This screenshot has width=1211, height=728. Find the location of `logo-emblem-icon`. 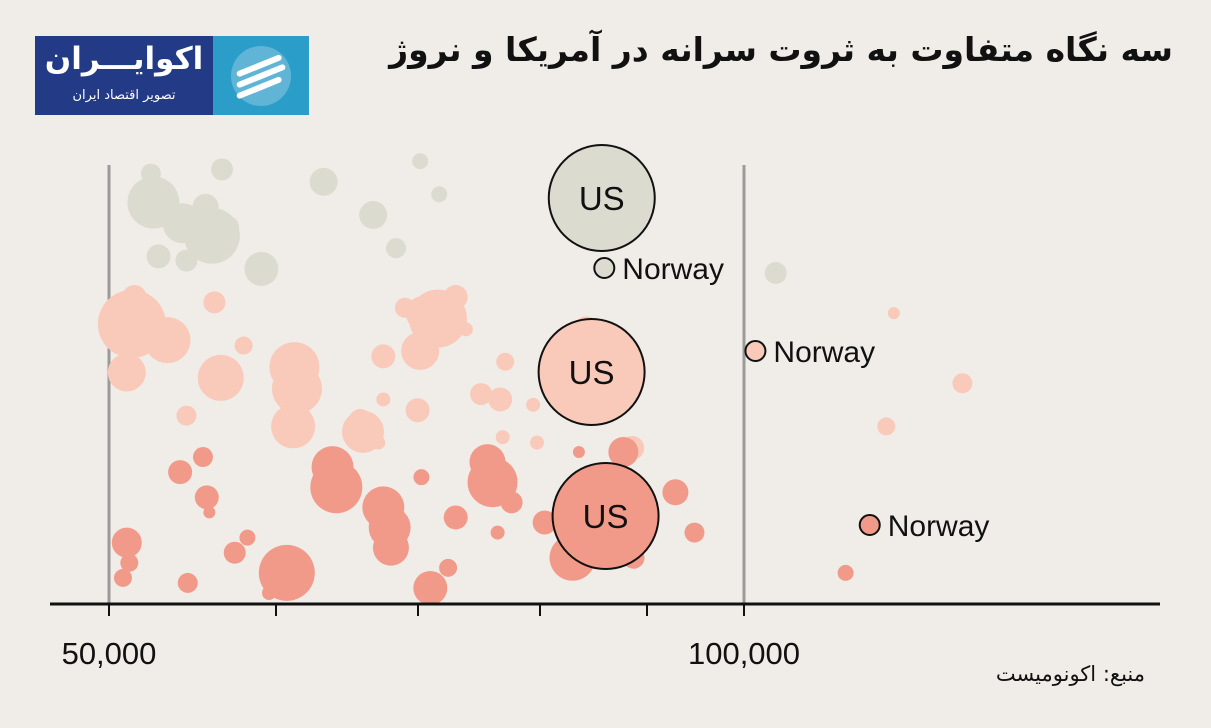

logo-emblem-icon is located at coordinates (261, 76).